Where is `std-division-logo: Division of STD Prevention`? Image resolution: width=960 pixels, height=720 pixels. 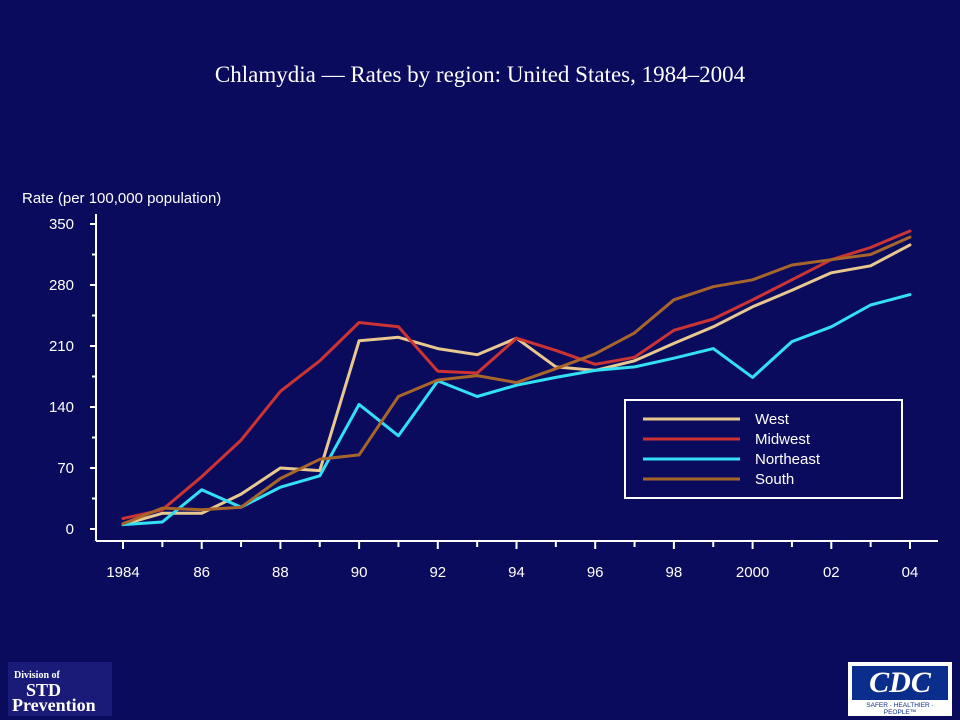 std-division-logo: Division of STD Prevention is located at coordinates (60, 689).